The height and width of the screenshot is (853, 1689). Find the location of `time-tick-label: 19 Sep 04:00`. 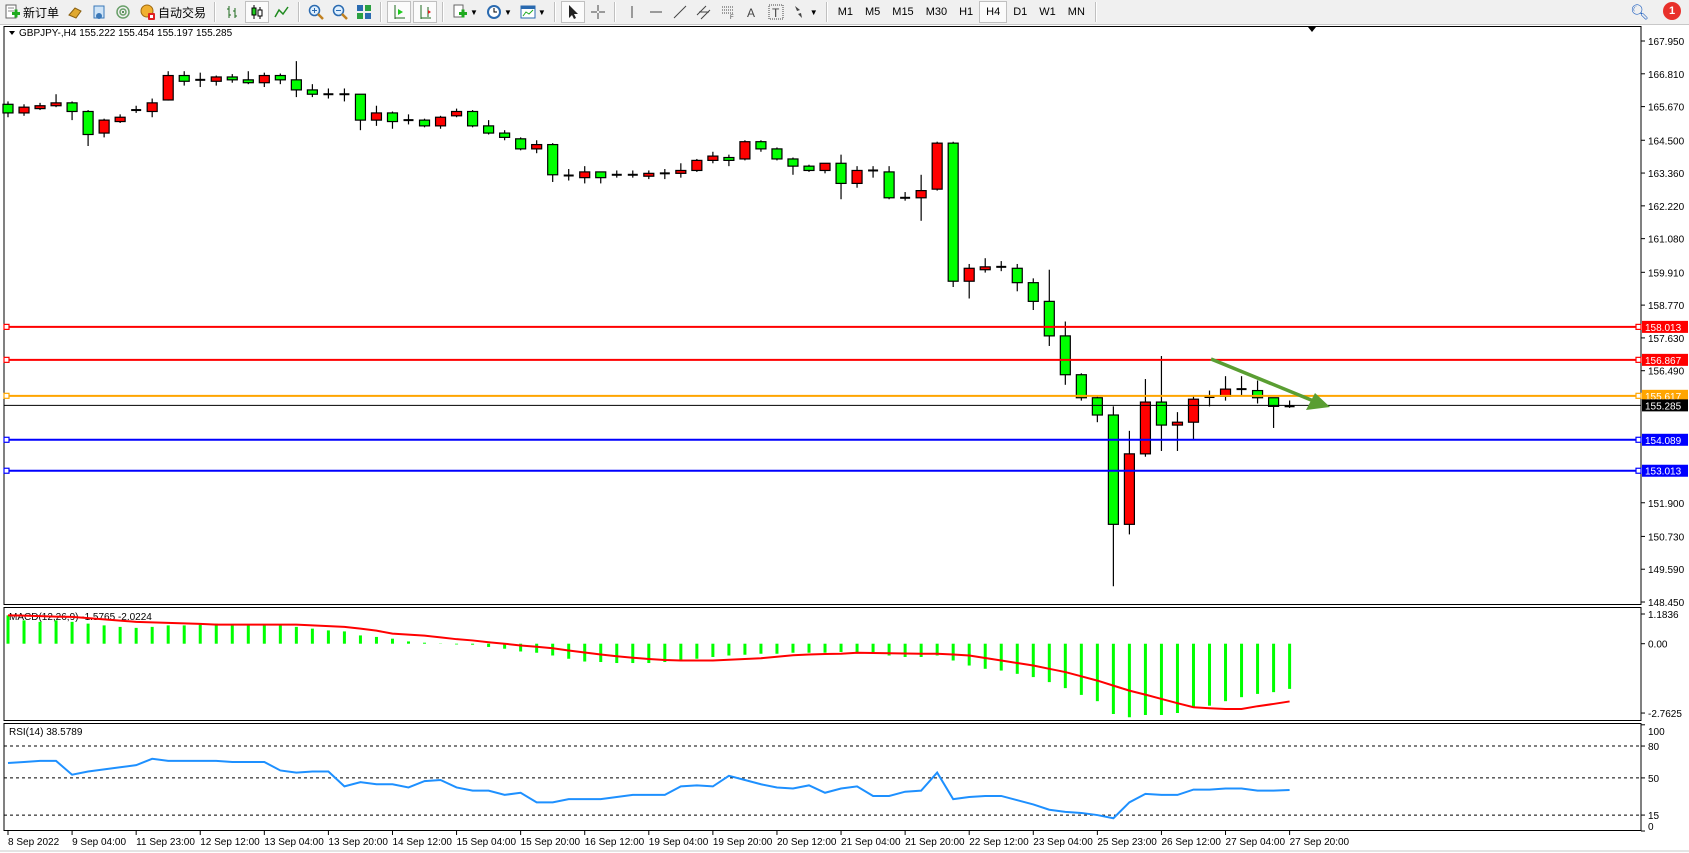

time-tick-label: 19 Sep 04:00 is located at coordinates (679, 842).